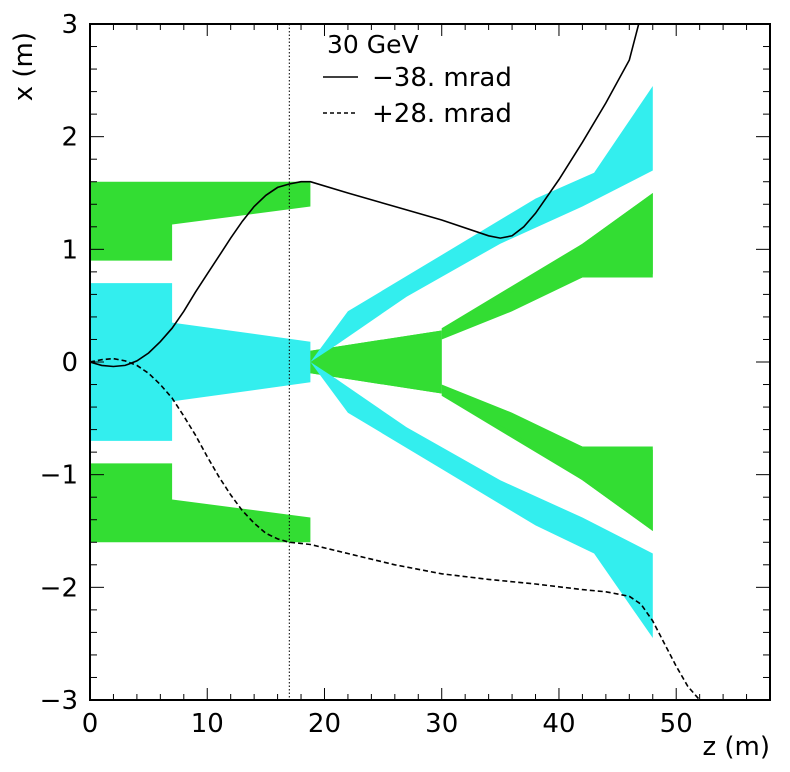 This screenshot has width=790, height=772. Describe the element at coordinates (59, 476) in the screenshot. I see `y-tick-label: −1` at that location.